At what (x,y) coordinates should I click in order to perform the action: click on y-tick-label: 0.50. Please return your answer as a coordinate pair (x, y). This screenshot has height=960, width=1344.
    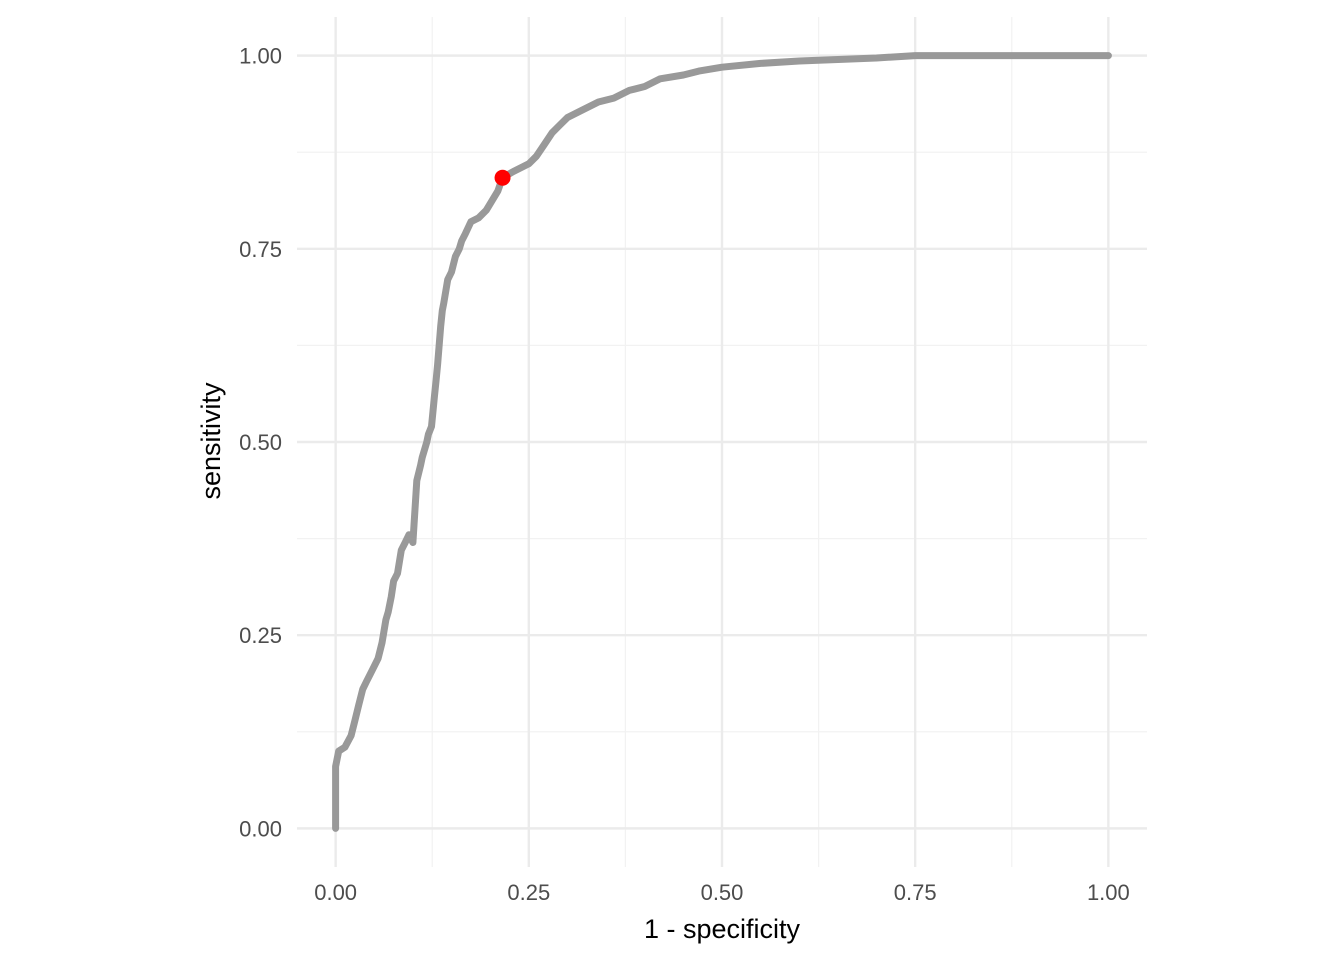
    Looking at the image, I should click on (260, 442).